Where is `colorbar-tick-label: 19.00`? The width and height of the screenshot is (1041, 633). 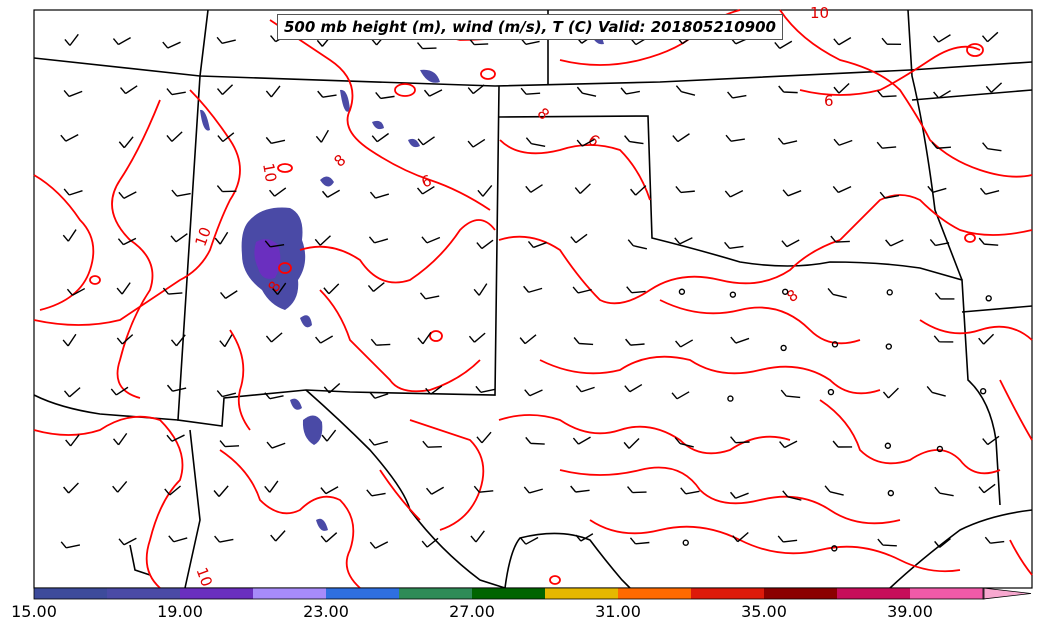 colorbar-tick-label: 19.00 is located at coordinates (180, 611).